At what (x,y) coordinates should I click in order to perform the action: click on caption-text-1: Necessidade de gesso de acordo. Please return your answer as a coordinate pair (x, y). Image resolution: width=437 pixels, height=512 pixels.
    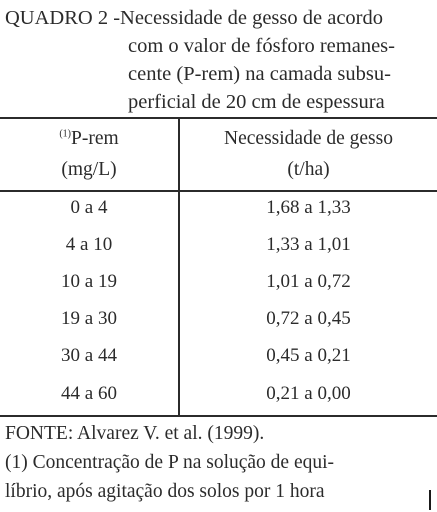
    Looking at the image, I should click on (252, 18).